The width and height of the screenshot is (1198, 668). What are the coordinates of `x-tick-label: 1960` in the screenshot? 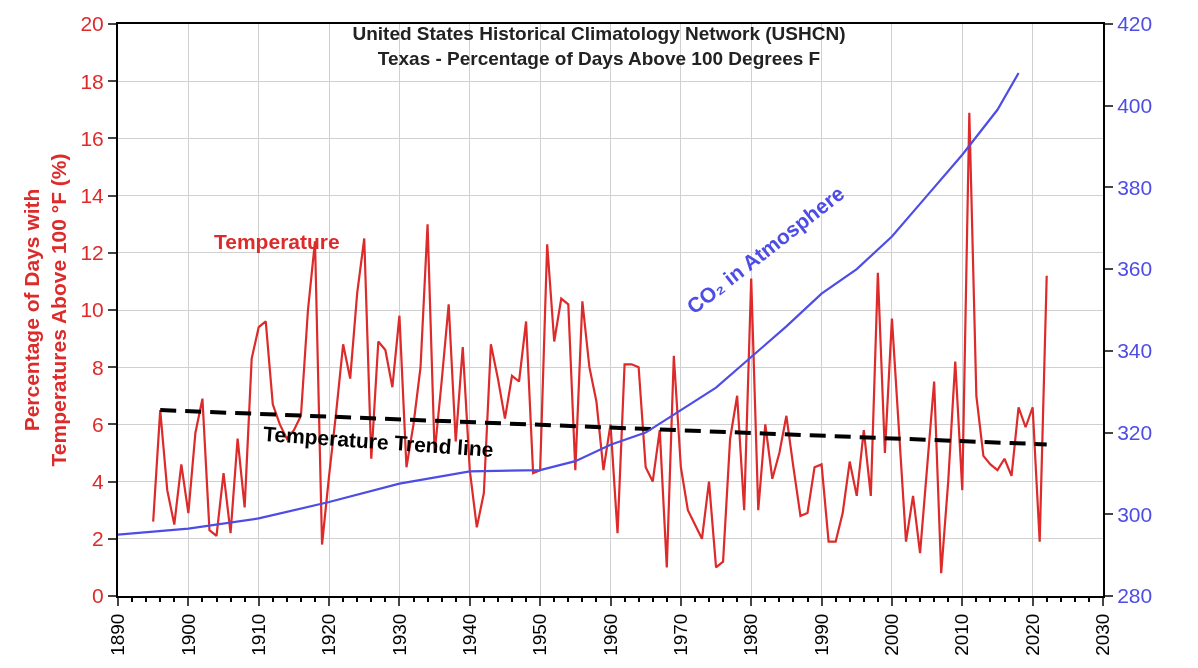 It's located at (610, 634).